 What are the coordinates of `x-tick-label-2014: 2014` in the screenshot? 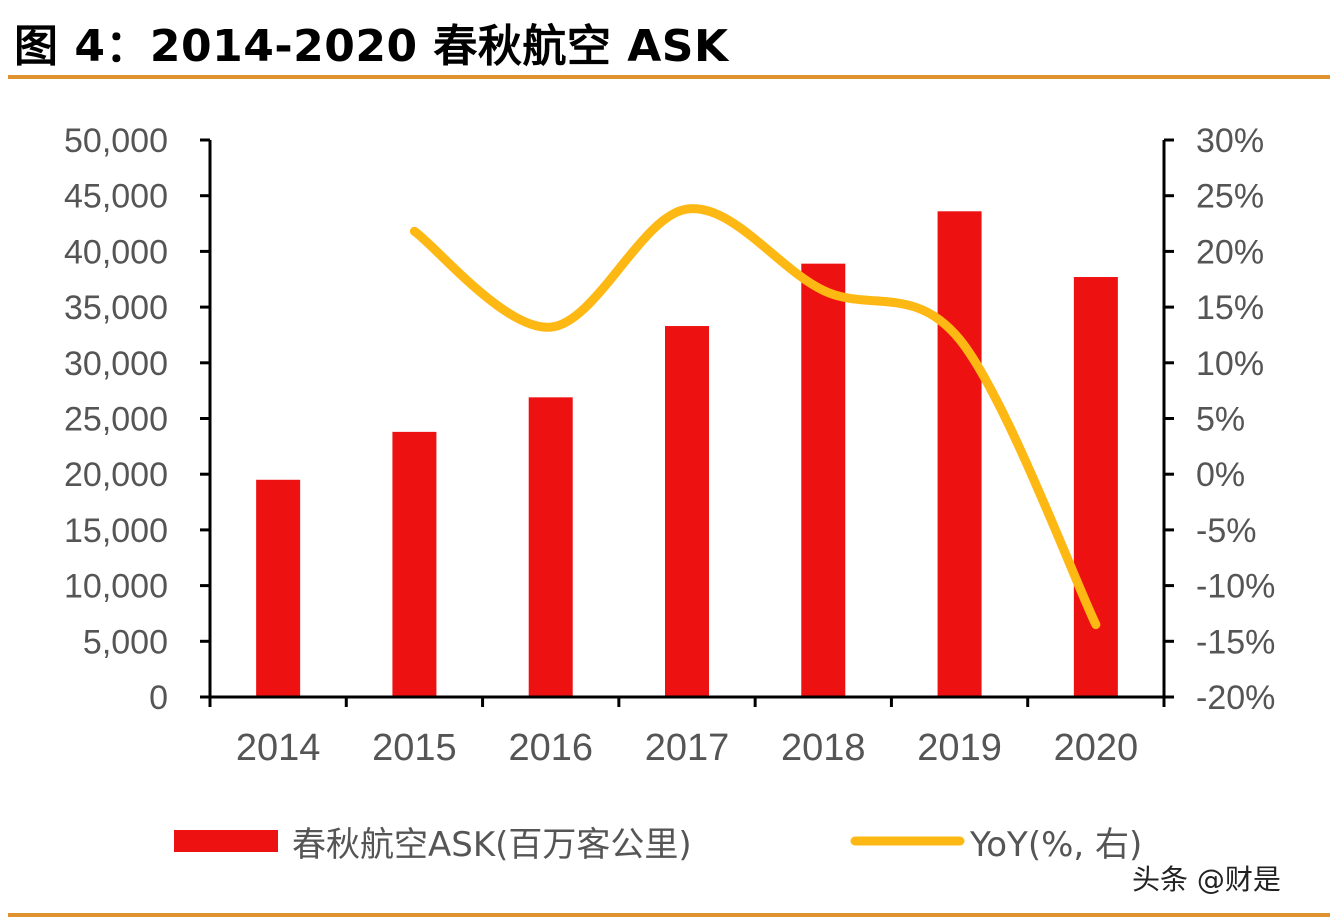 It's located at (278, 748).